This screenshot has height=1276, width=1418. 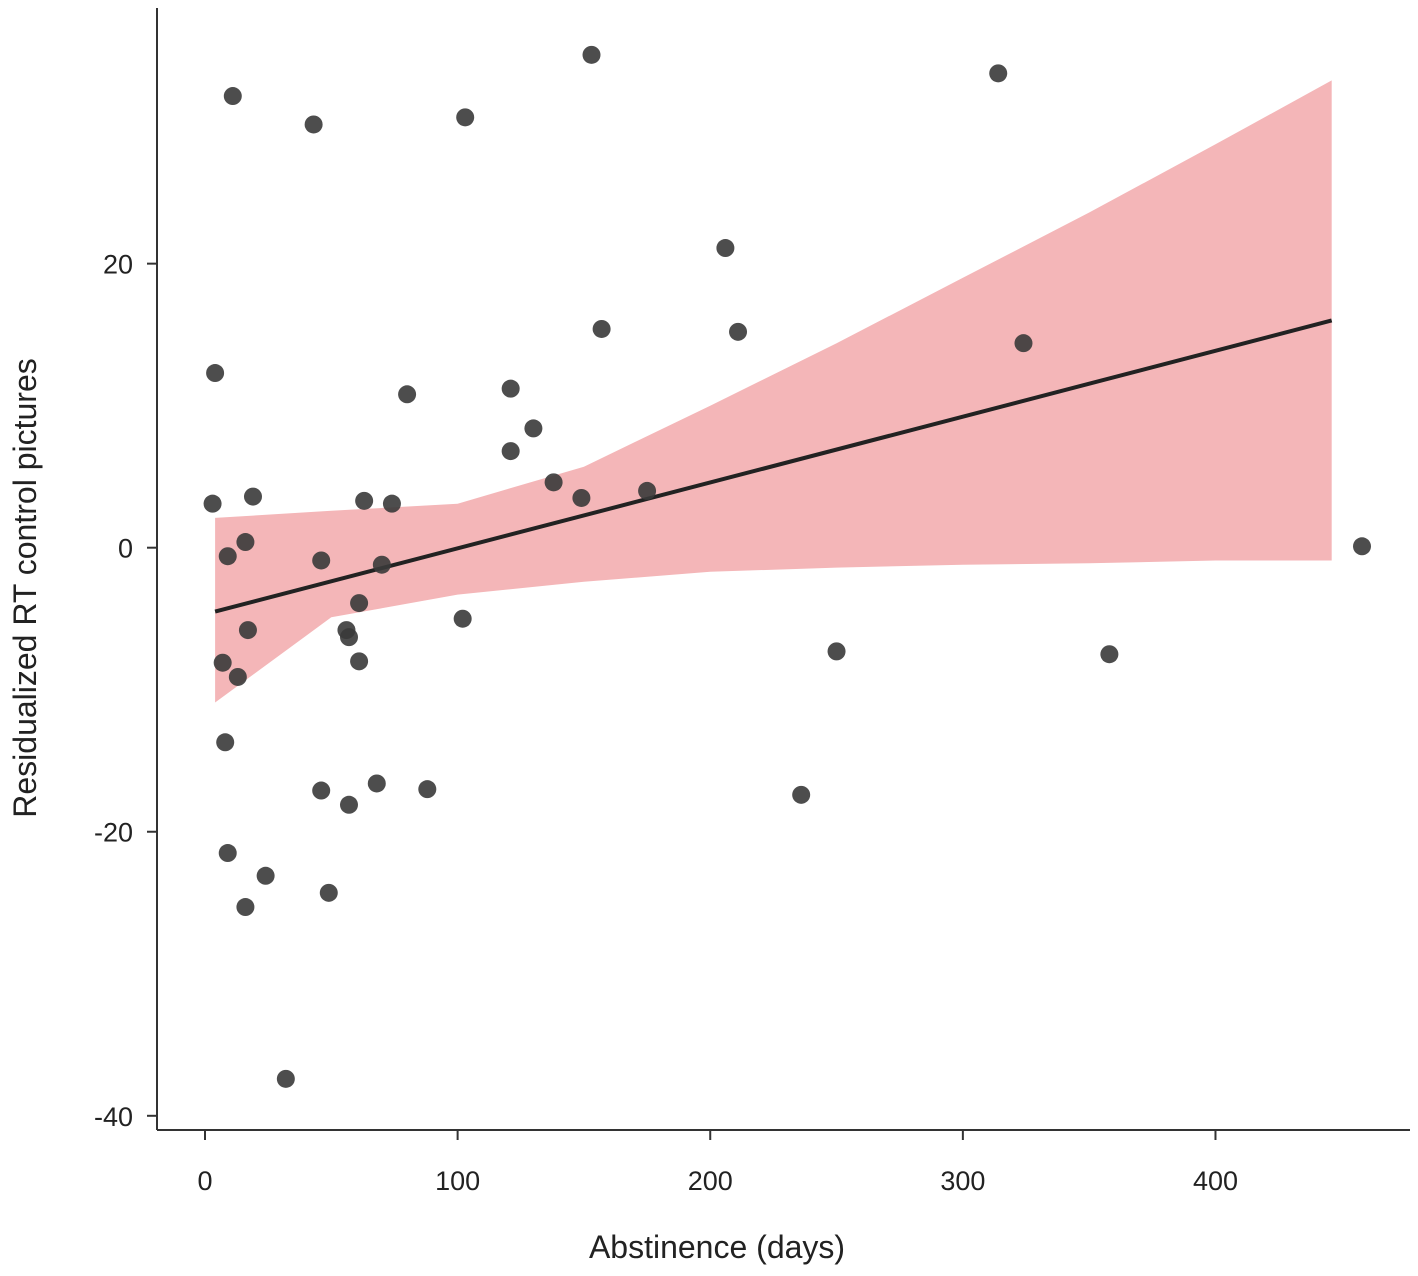 What do you see at coordinates (1215, 1181) in the screenshot?
I see `x-tick-label: 400` at bounding box center [1215, 1181].